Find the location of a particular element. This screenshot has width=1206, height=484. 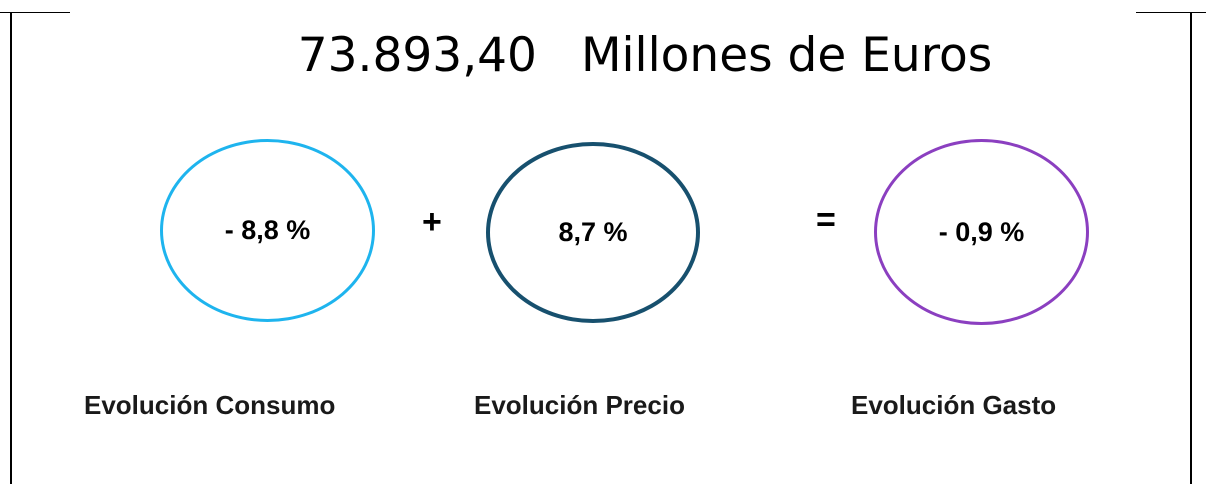

equals-operator: = is located at coordinates (826, 220).